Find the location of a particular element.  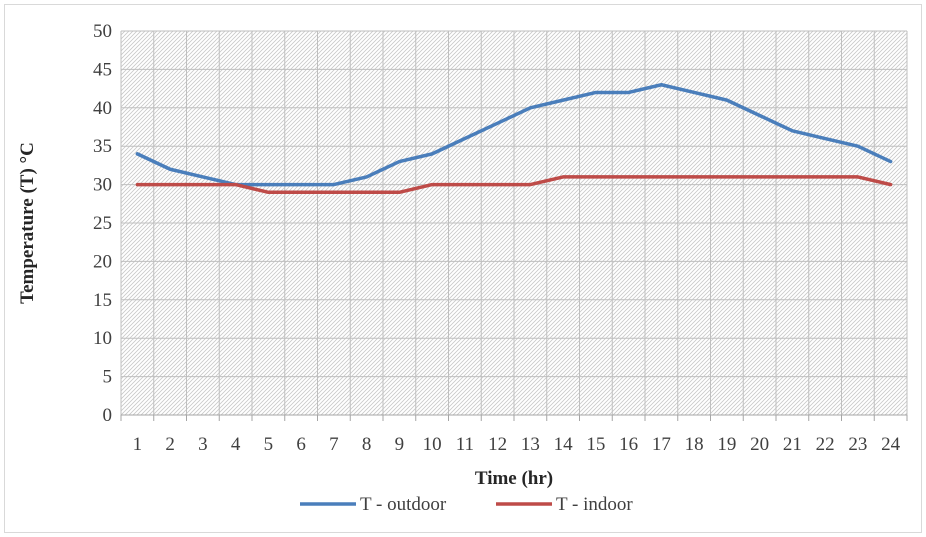

legend-label-outdoor: T - outdoor is located at coordinates (403, 504).